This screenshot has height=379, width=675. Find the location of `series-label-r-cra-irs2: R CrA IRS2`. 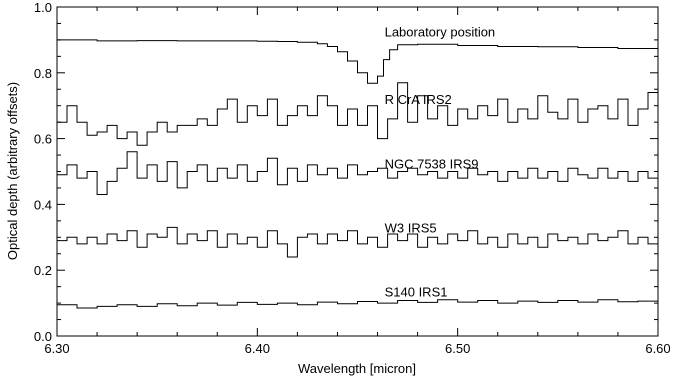

series-label-r-cra-irs2: R CrA IRS2 is located at coordinates (418, 99).